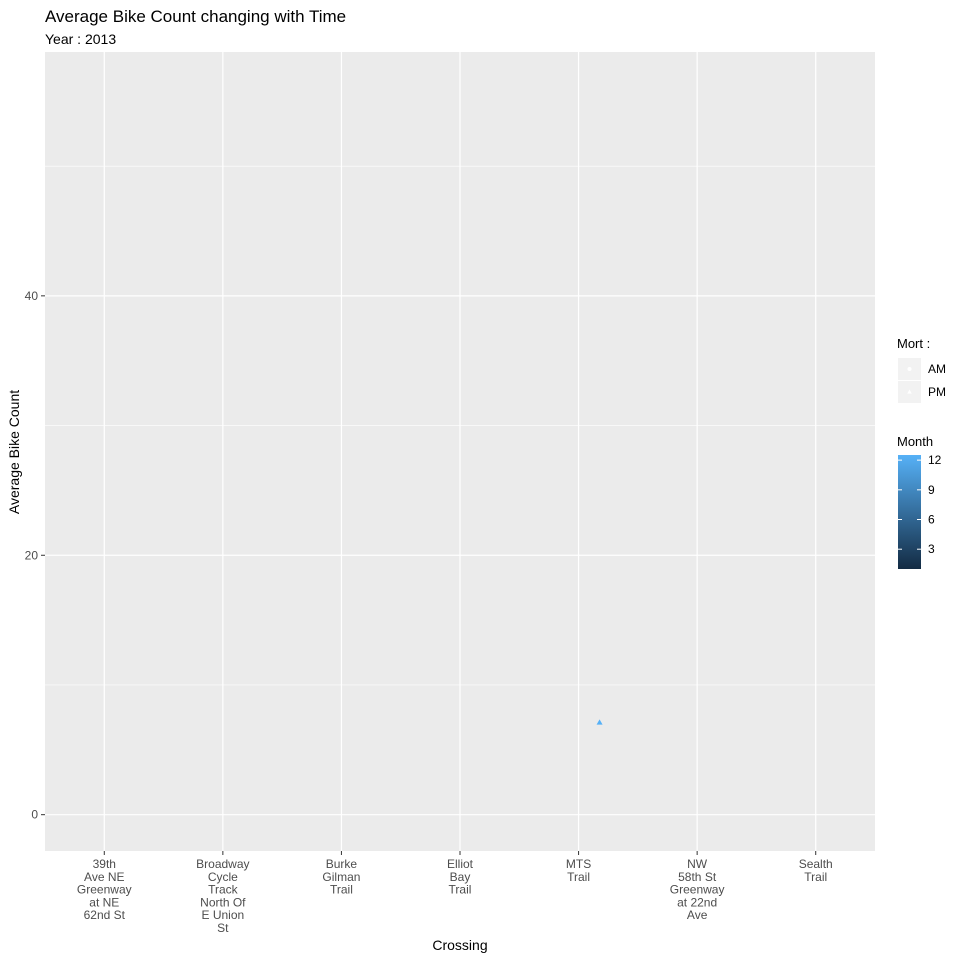  I want to click on y-tick-label: 40, so click(32, 296).